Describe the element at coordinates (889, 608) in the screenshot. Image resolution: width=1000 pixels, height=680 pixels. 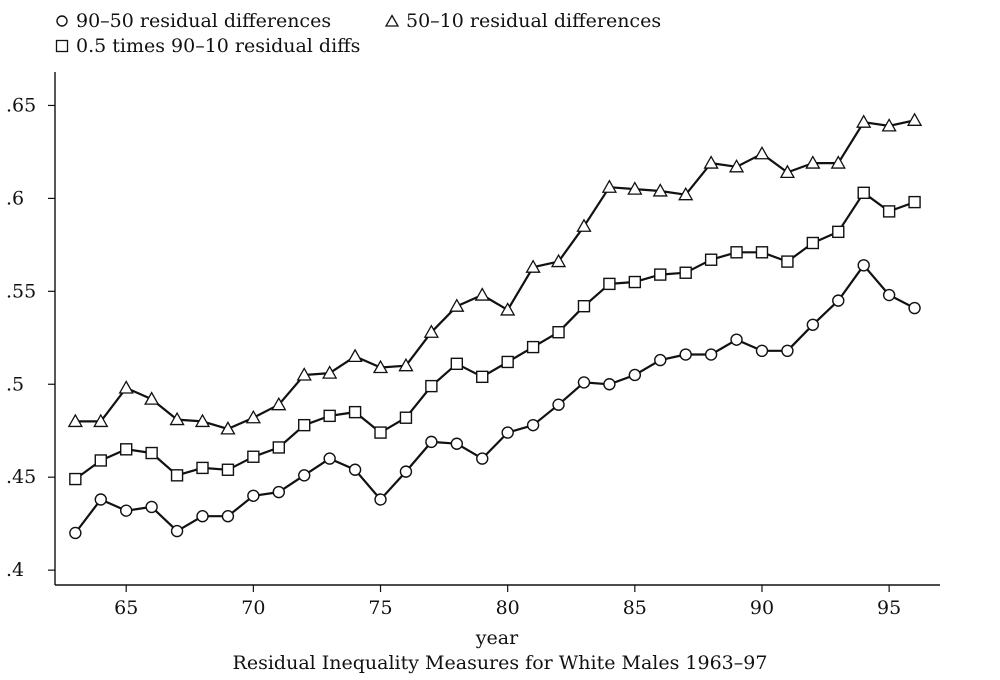
I see `x-tick-label: 95` at that location.